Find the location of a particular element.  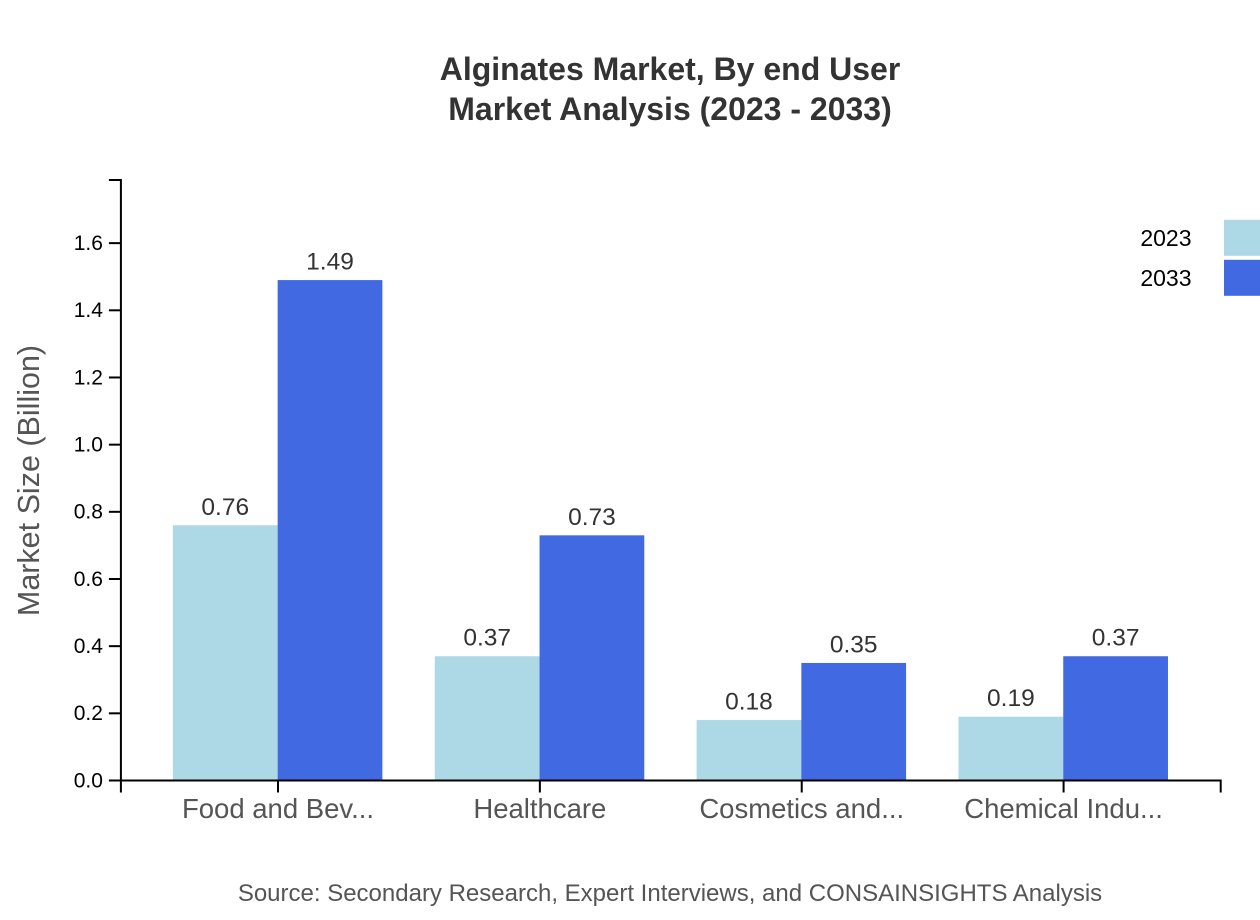

svg-text: Market Analysis (2023 - 2033) is located at coordinates (670, 109).